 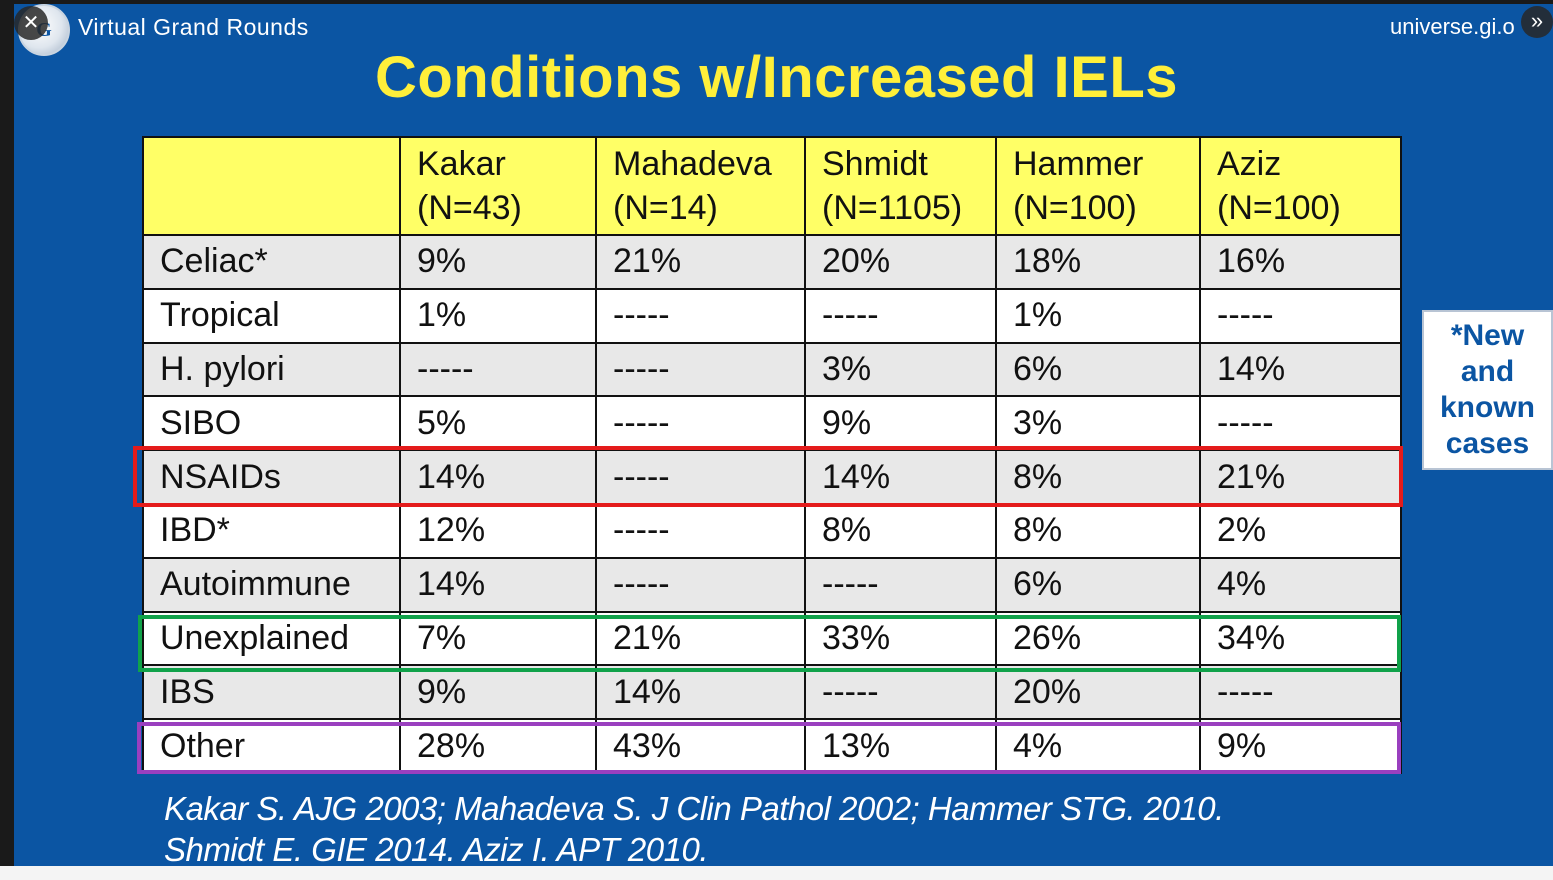 I want to click on row-label: Tropical, so click(x=271, y=315).